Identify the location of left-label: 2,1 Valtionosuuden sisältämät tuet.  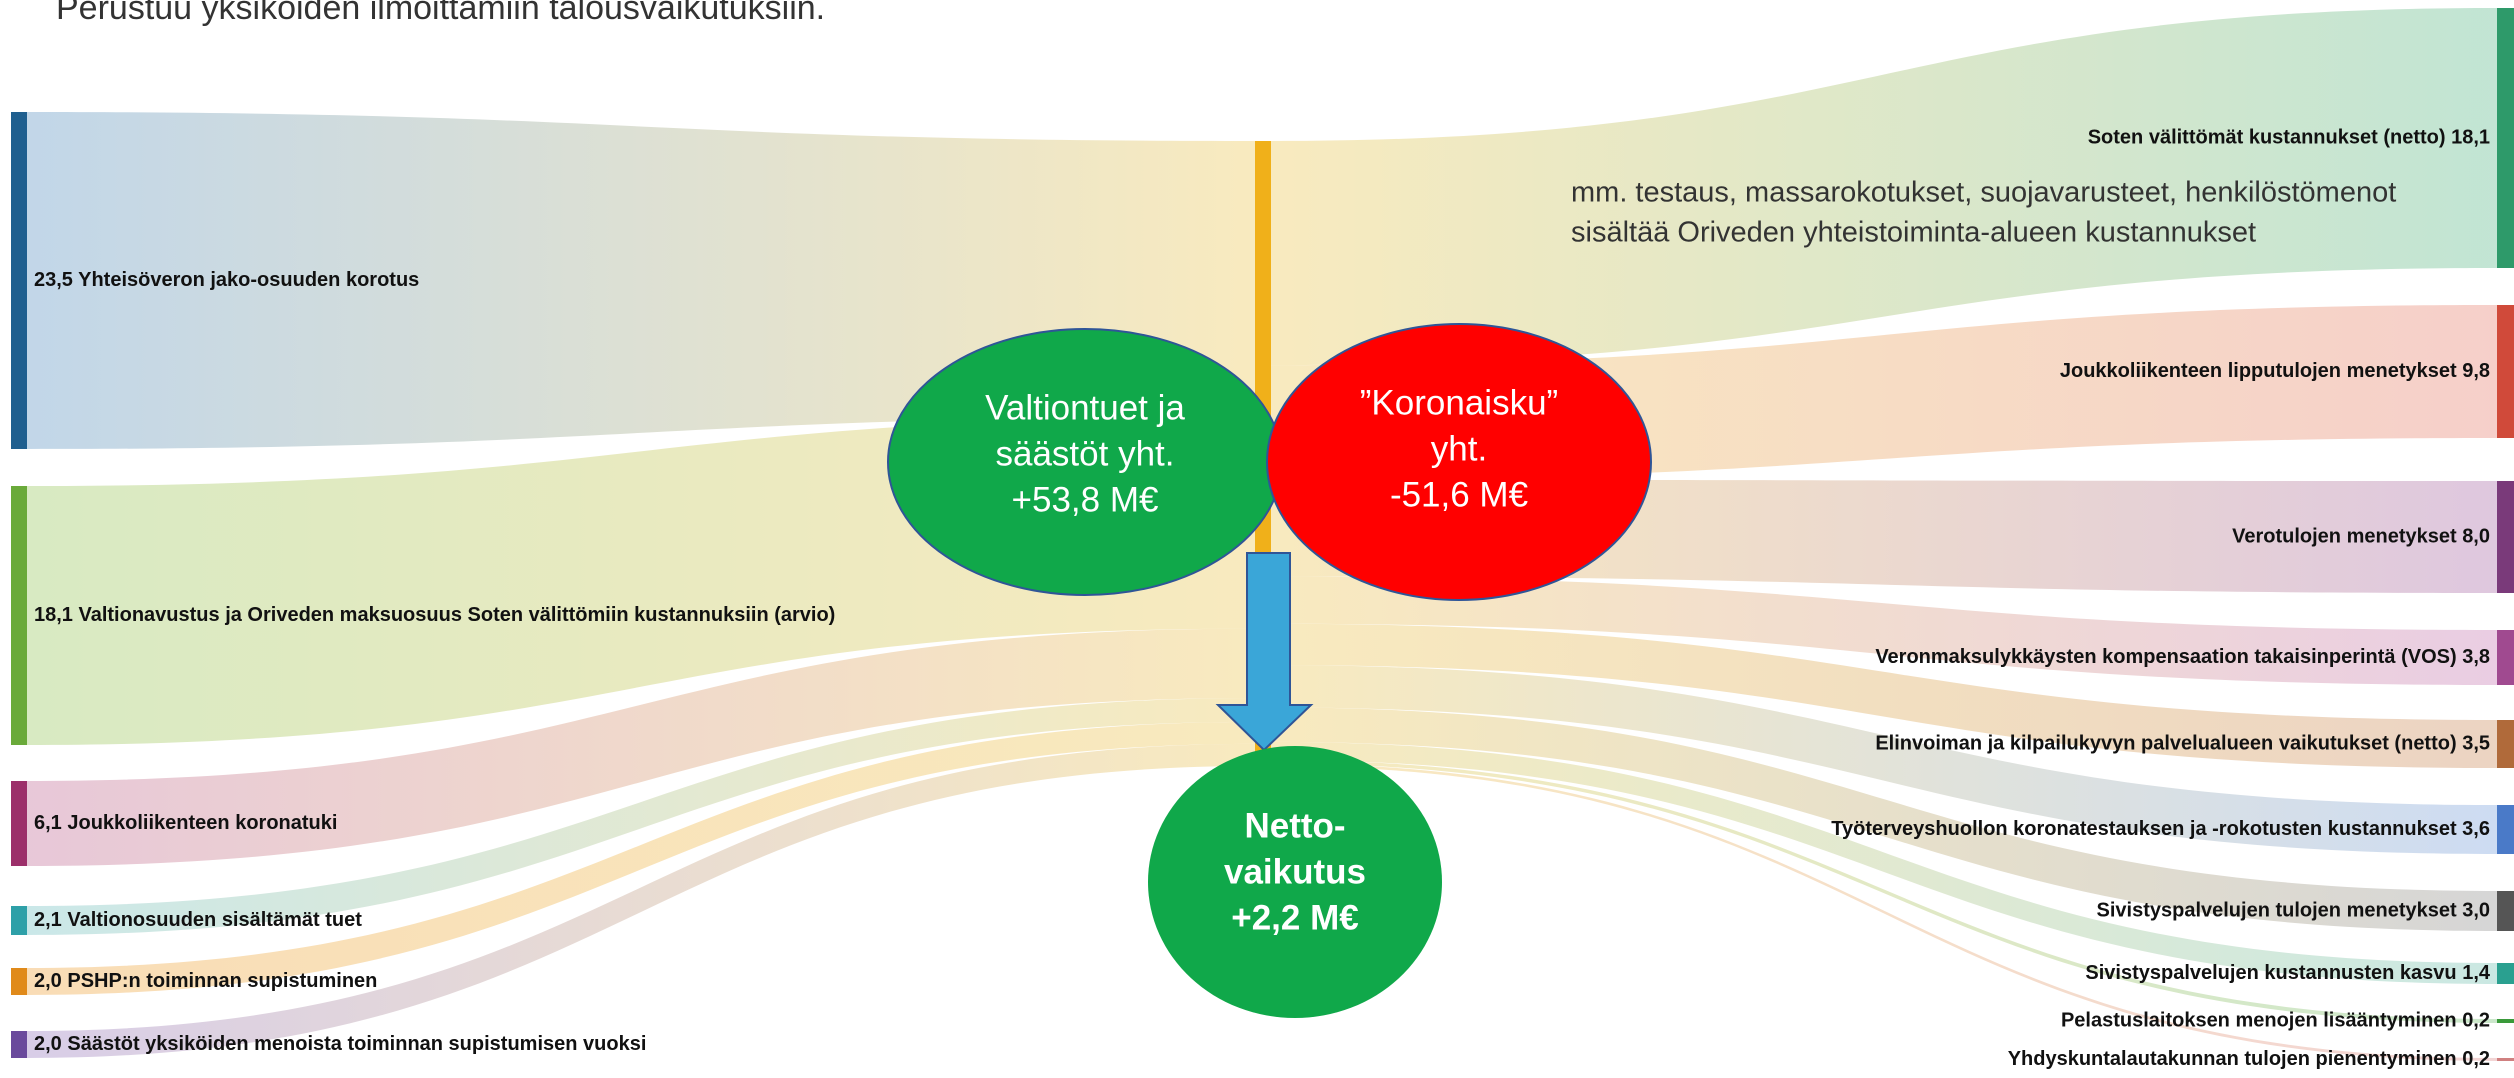
(198, 920).